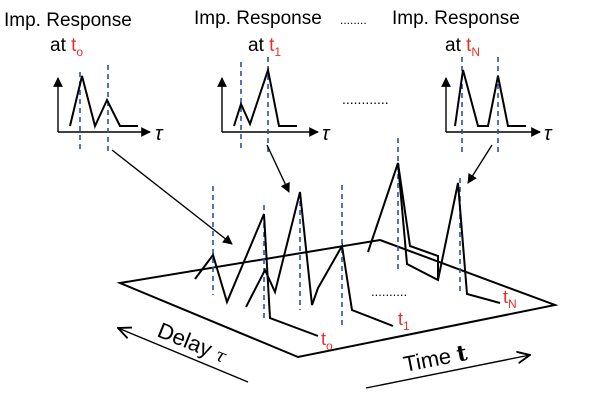 The image size is (605, 400). I want to click on arrow-panel-2-to-plane, so click(278, 168).